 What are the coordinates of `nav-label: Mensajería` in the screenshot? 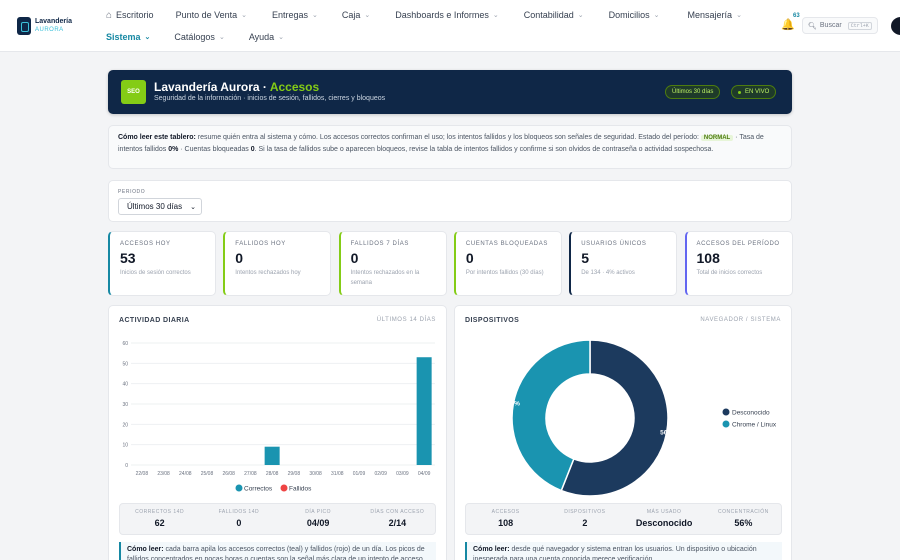 It's located at (710, 15).